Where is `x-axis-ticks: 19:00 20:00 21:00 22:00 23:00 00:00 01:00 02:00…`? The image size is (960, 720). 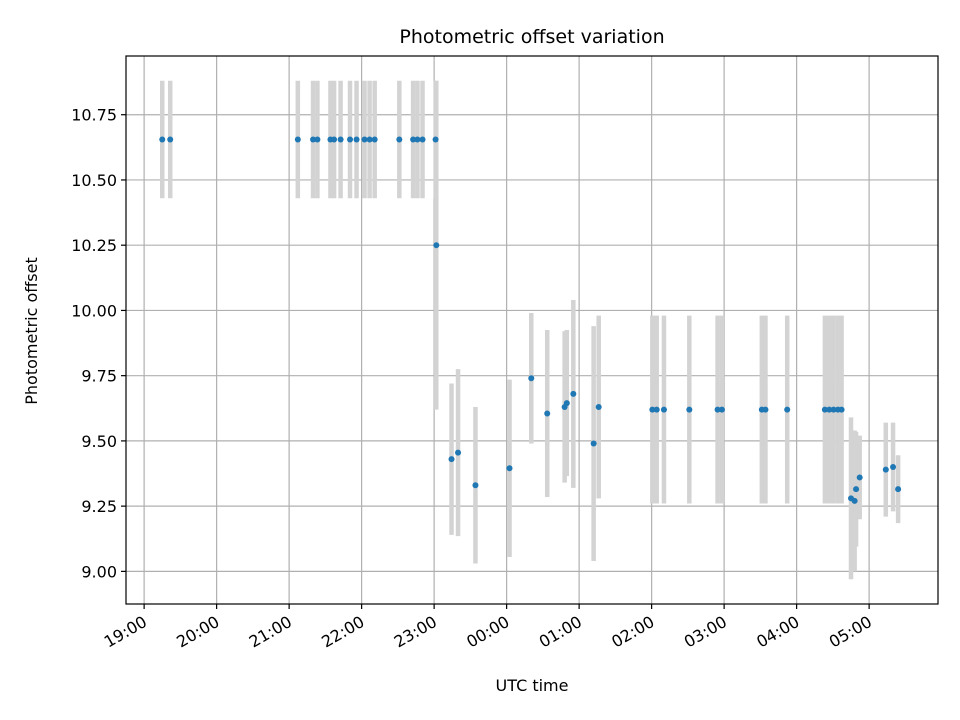
x-axis-ticks: 19:00 20:00 21:00 22:00 23:00 00:00 01:00 02:00… is located at coordinates (488, 628).